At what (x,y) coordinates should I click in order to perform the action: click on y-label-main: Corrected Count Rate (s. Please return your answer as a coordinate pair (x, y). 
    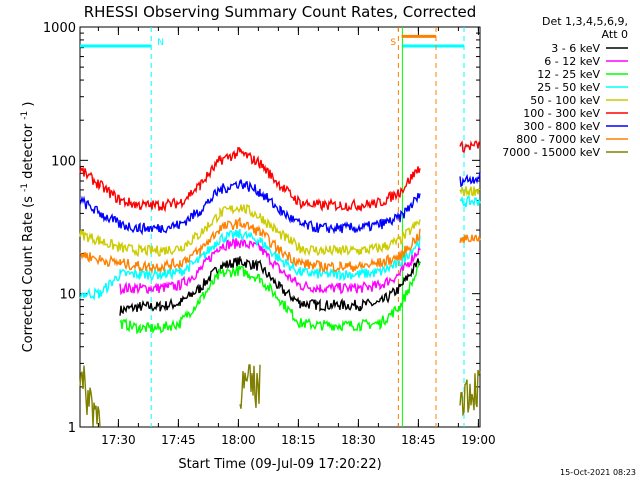
    Looking at the image, I should click on (28, 274).